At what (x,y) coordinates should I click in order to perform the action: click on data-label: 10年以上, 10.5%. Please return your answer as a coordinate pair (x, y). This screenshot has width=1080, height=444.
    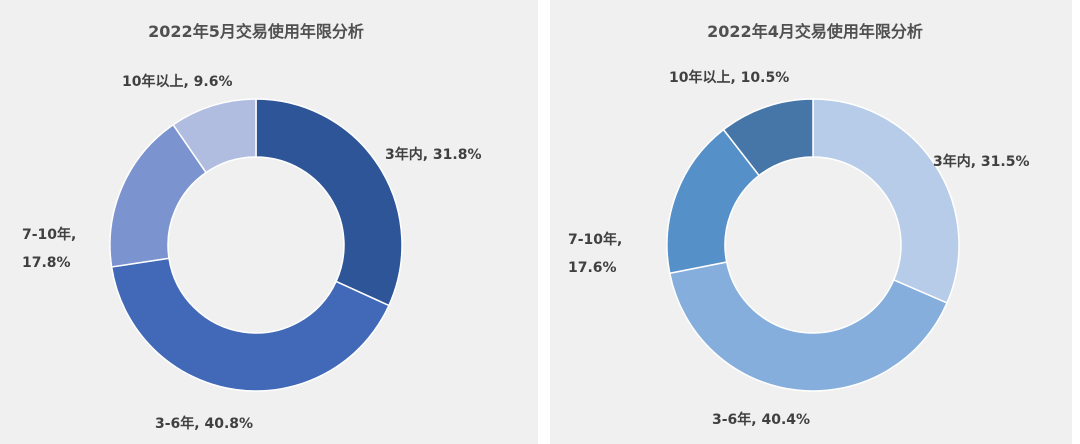
    Looking at the image, I should click on (729, 78).